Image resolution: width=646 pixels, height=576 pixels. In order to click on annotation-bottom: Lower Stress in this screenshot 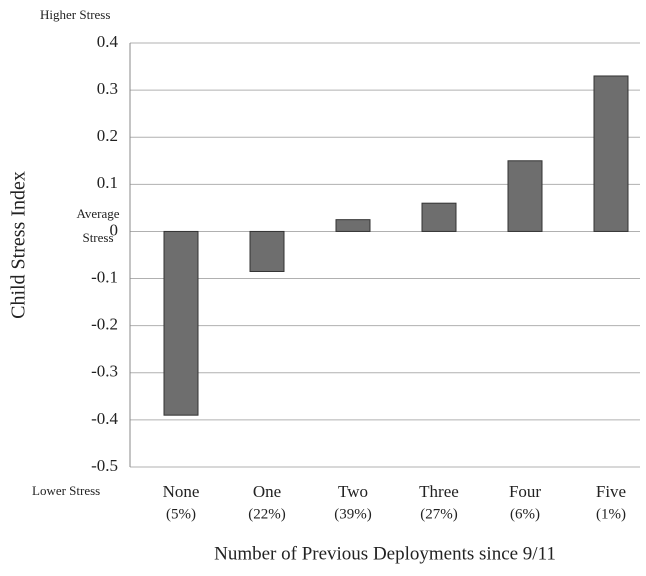, I will do `click(66, 490)`.